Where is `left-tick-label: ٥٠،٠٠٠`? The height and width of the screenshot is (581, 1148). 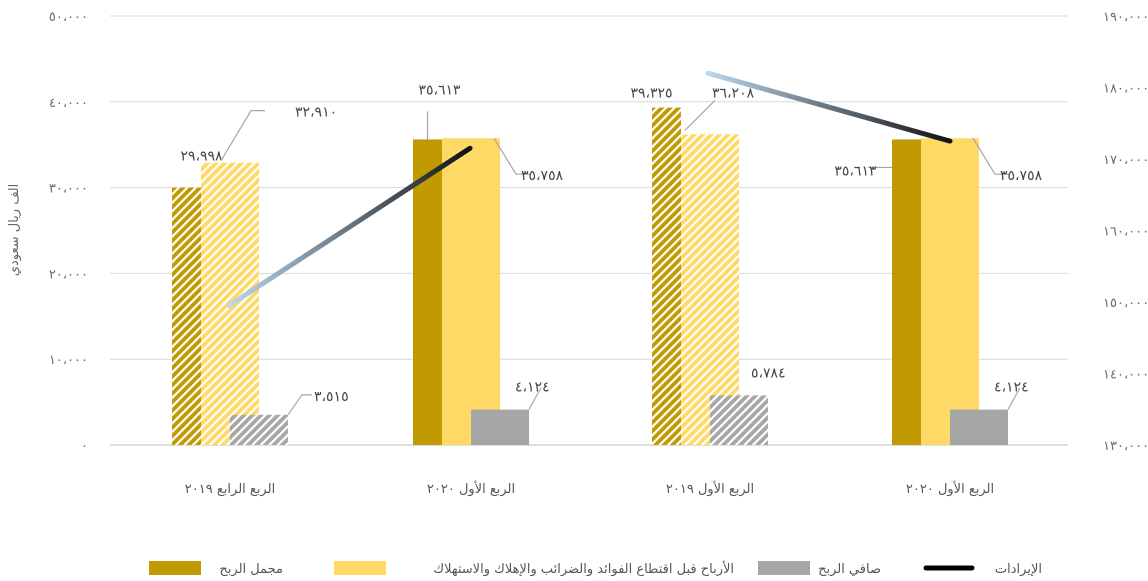 left-tick-label: ٥٠،٠٠٠ is located at coordinates (68, 17).